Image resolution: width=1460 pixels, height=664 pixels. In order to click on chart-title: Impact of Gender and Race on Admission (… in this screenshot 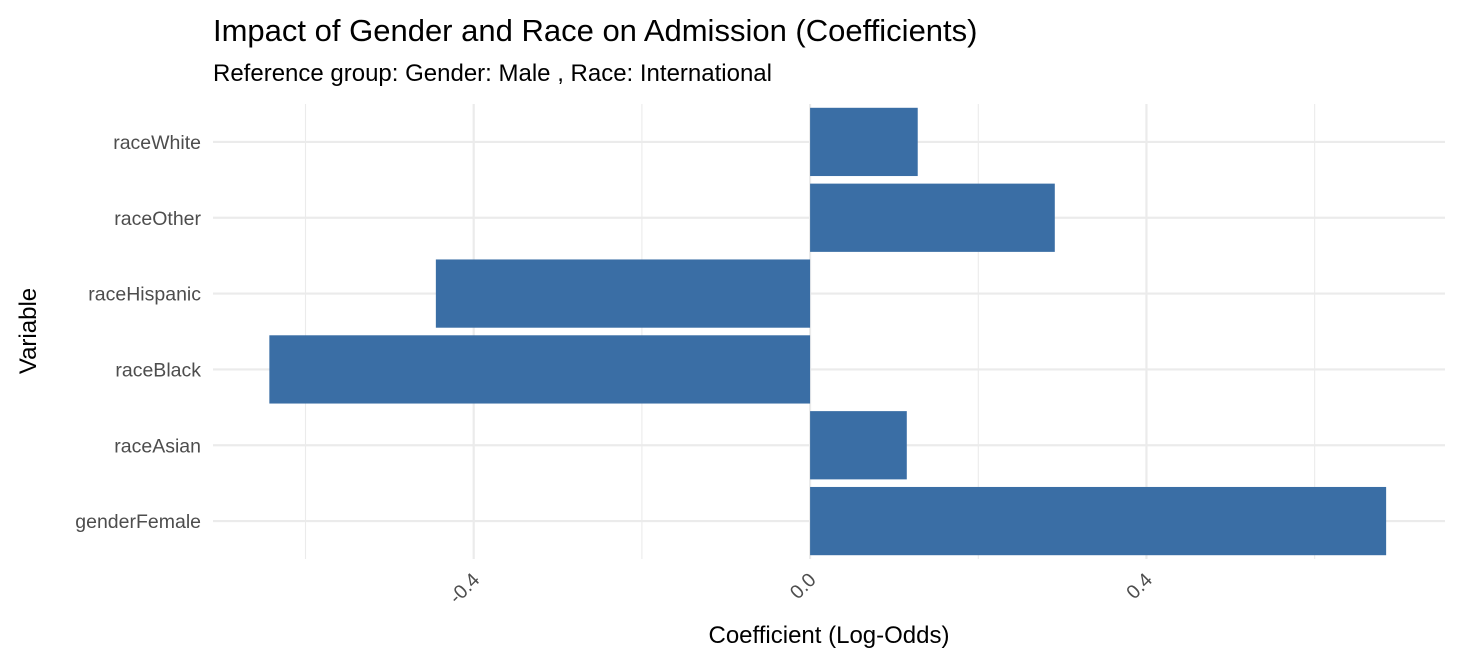, I will do `click(595, 30)`.